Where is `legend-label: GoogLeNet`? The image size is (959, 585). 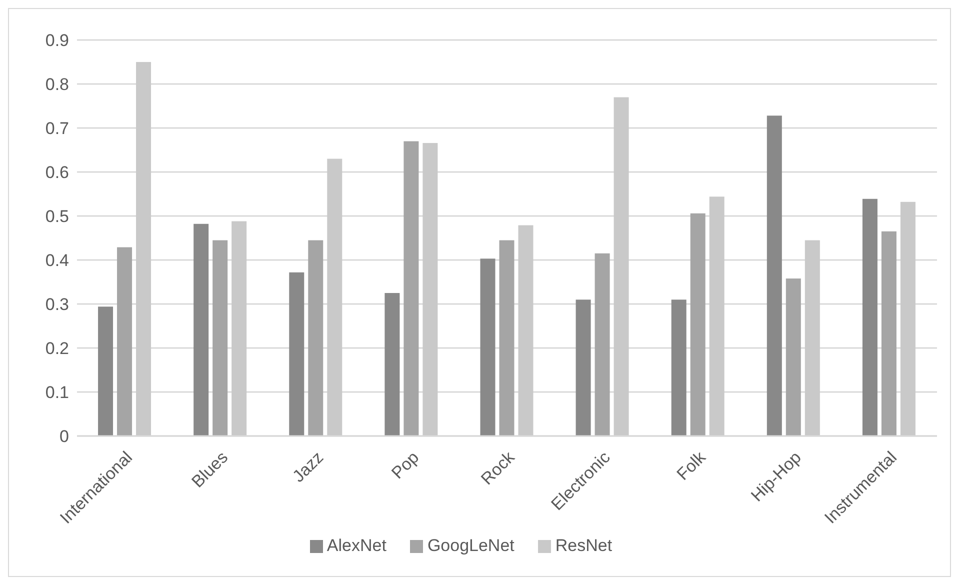 legend-label: GoogLeNet is located at coordinates (470, 545).